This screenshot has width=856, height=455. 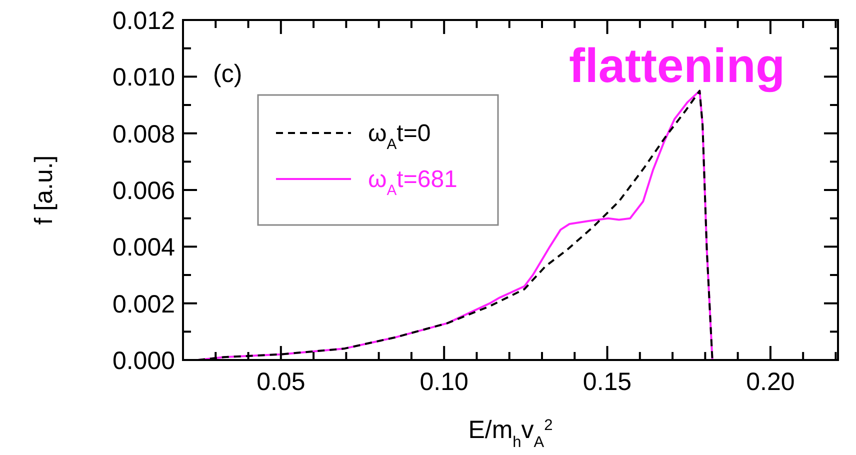 I want to click on y-tick-label: 0.008, so click(x=143, y=134).